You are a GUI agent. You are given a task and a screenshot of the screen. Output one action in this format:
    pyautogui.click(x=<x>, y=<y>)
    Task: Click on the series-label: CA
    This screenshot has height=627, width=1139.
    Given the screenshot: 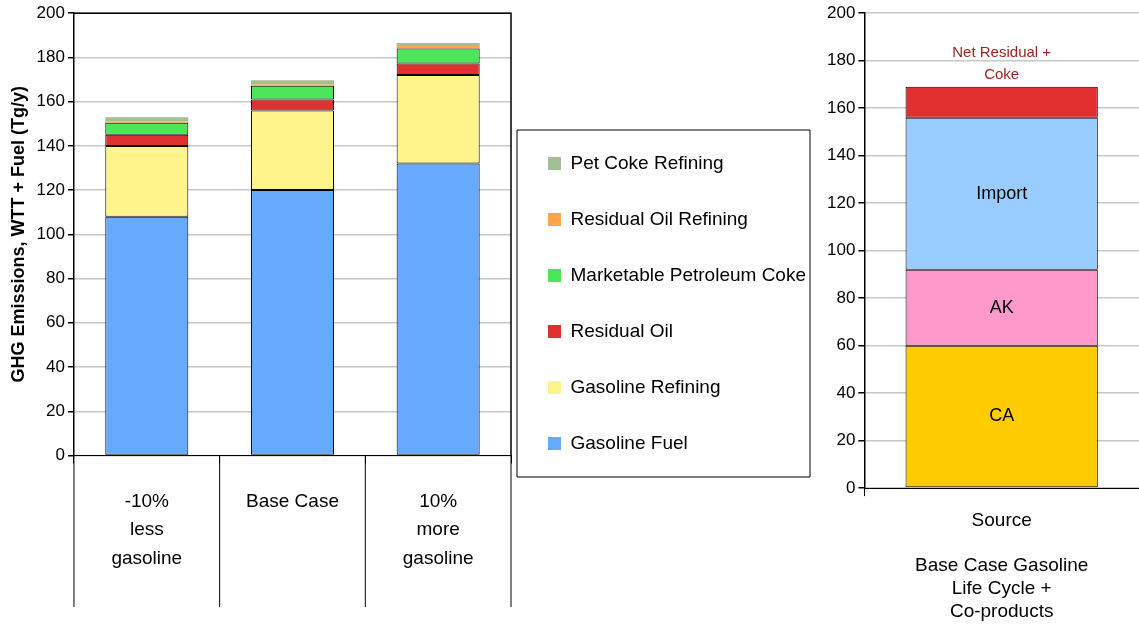 What is the action you would take?
    pyautogui.click(x=1002, y=415)
    